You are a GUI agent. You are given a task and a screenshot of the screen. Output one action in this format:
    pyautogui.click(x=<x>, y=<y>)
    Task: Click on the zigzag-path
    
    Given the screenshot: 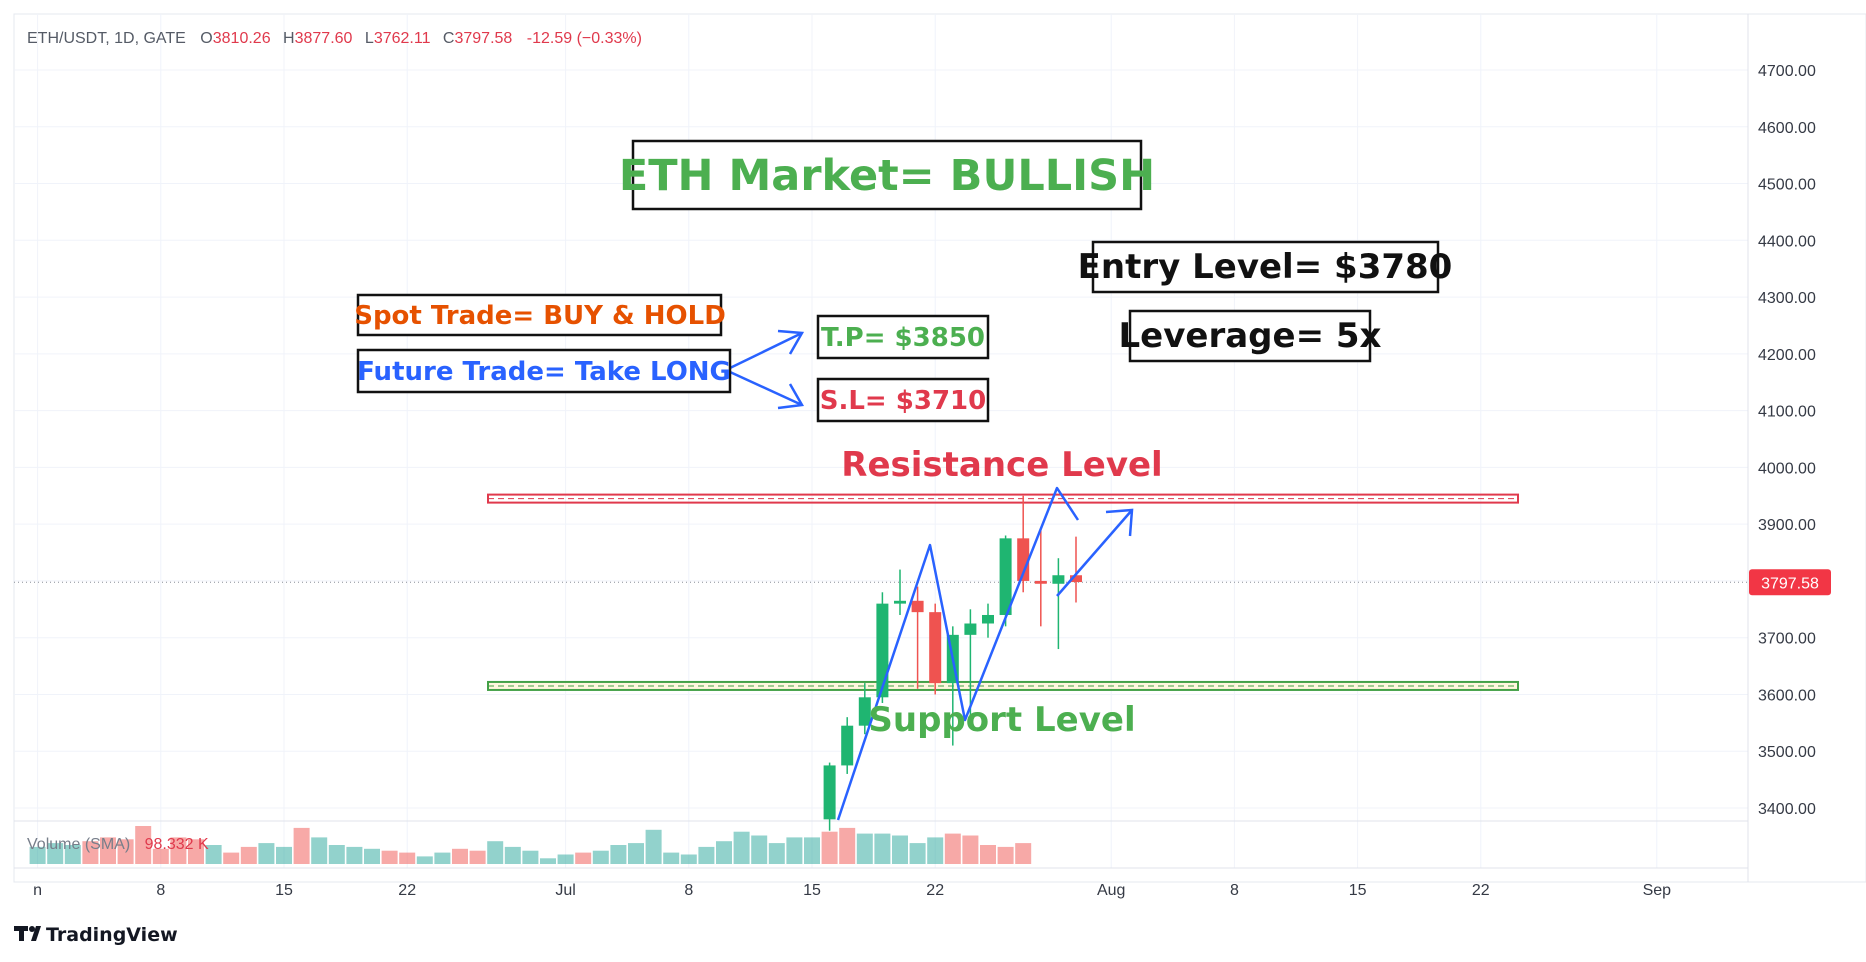 What is the action you would take?
    pyautogui.click(x=958, y=653)
    